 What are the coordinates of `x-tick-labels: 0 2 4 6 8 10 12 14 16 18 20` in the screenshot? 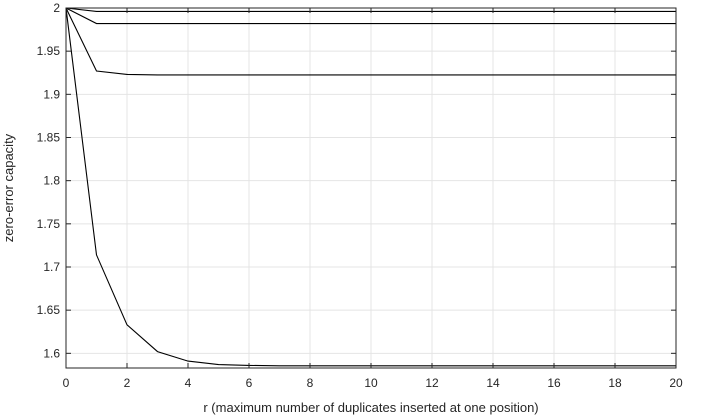 It's located at (373, 383).